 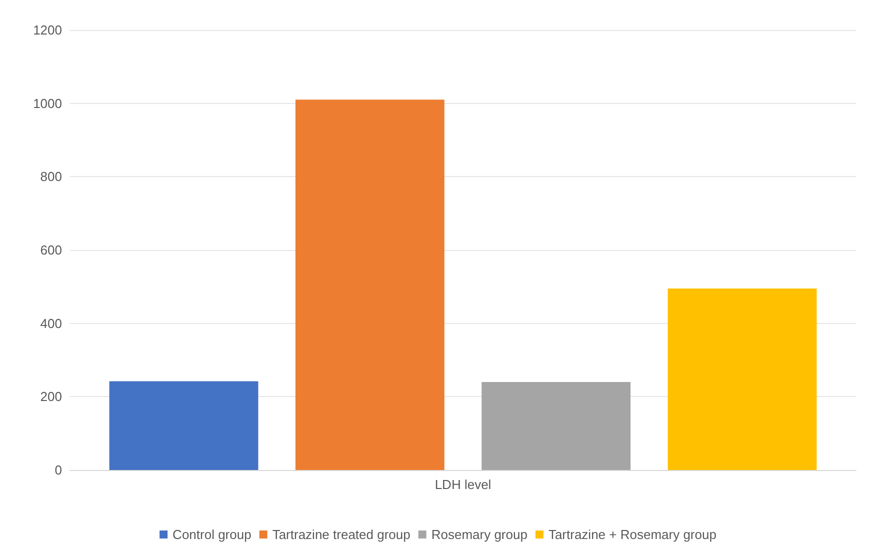 I want to click on y-tick-label: 600, so click(x=51, y=250).